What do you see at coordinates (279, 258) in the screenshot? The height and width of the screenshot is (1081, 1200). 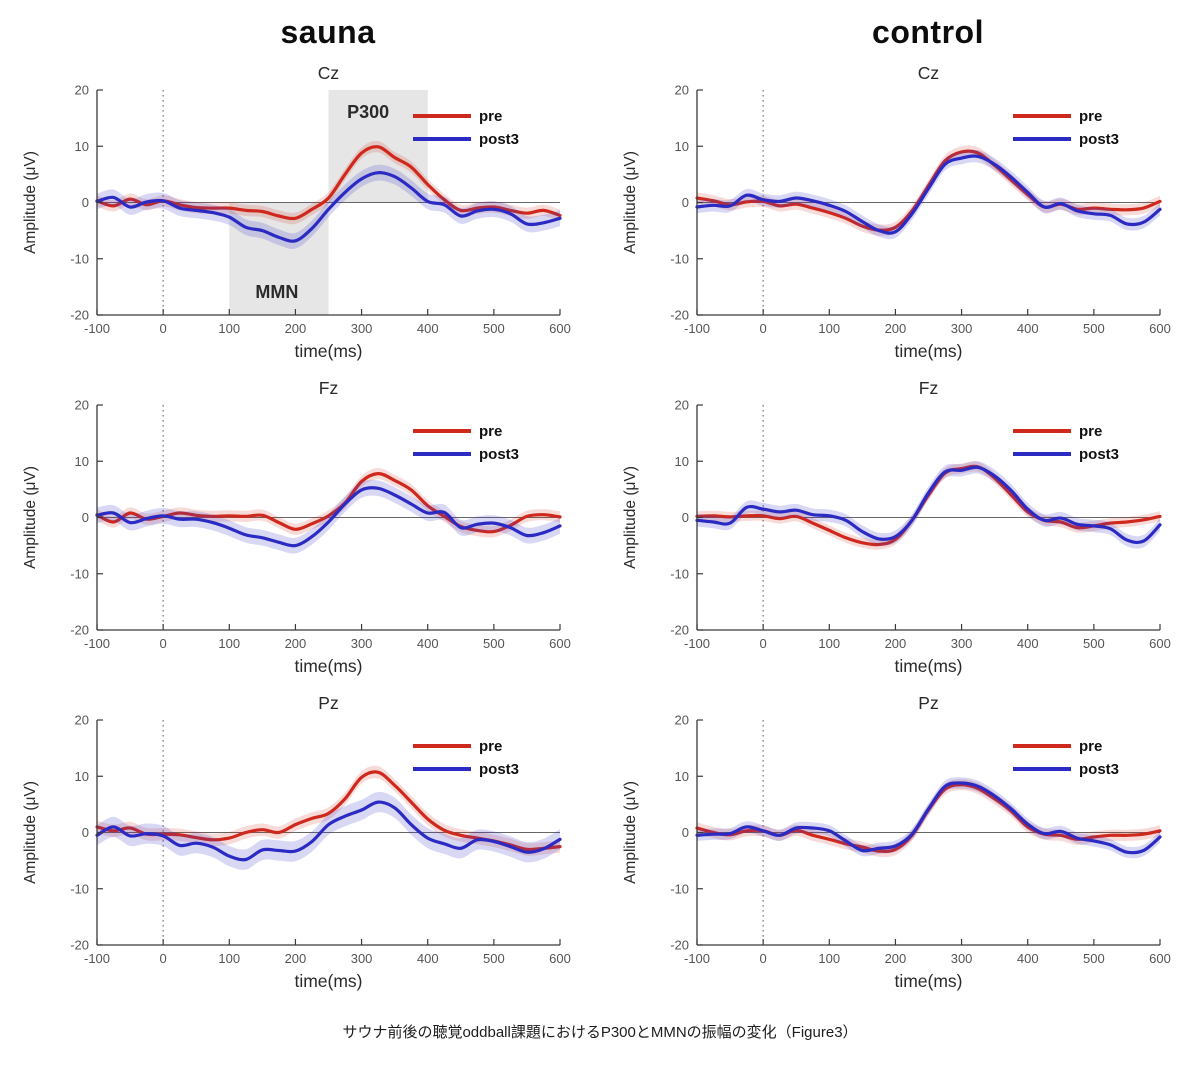 I see `shade-region-mmn` at bounding box center [279, 258].